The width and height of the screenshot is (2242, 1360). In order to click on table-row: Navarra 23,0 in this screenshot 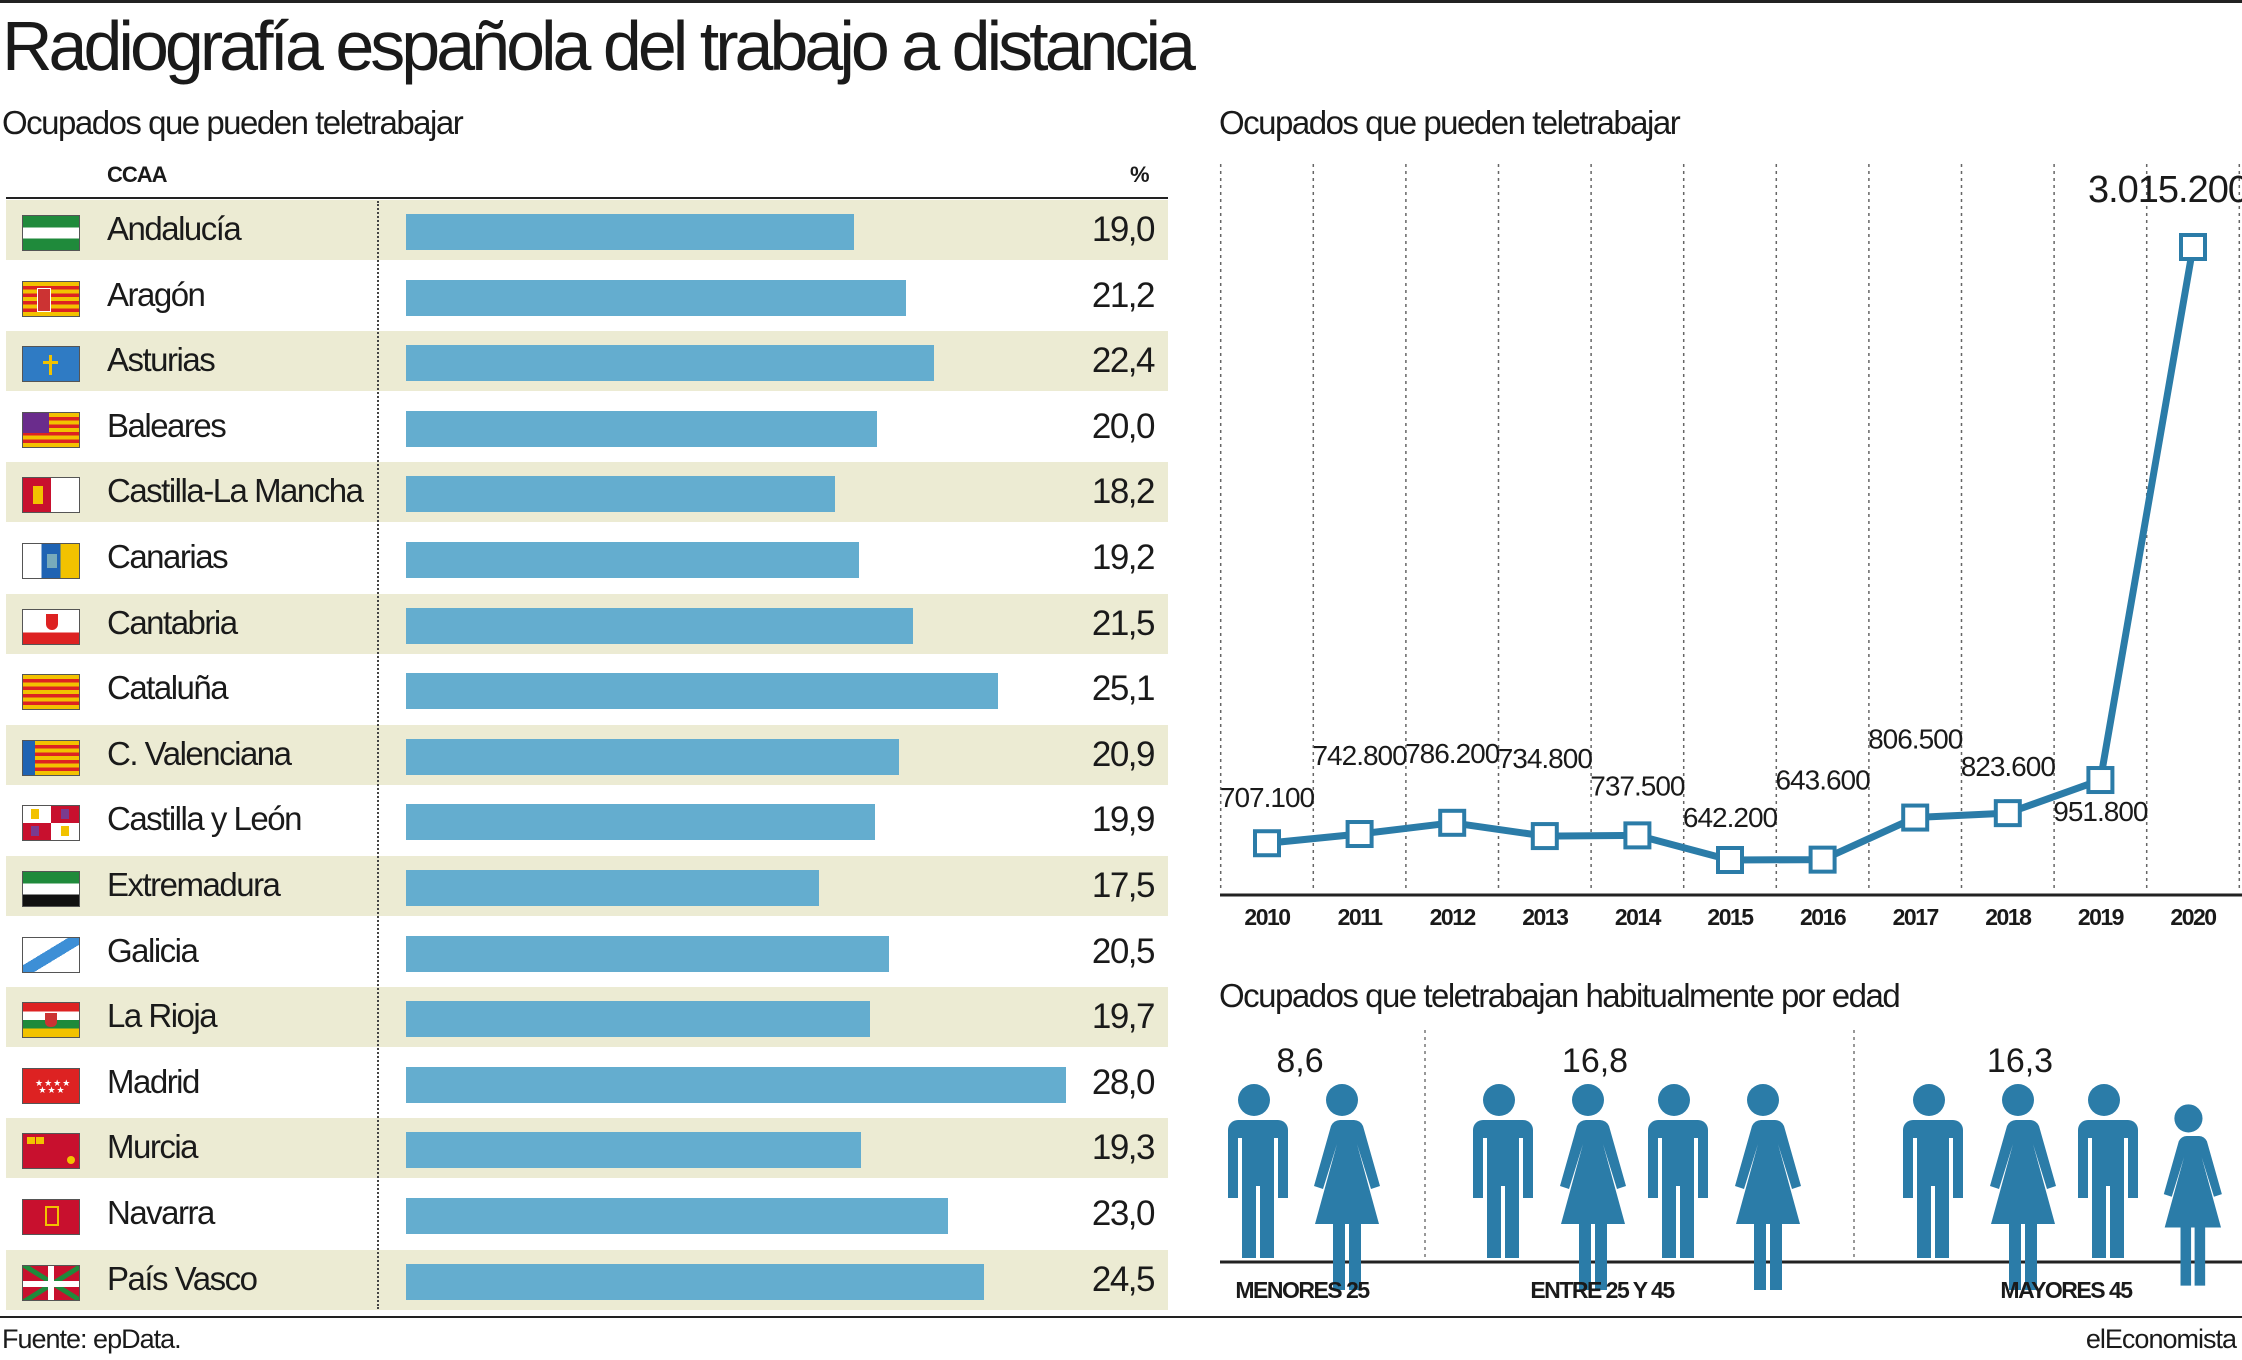, I will do `click(587, 1214)`.